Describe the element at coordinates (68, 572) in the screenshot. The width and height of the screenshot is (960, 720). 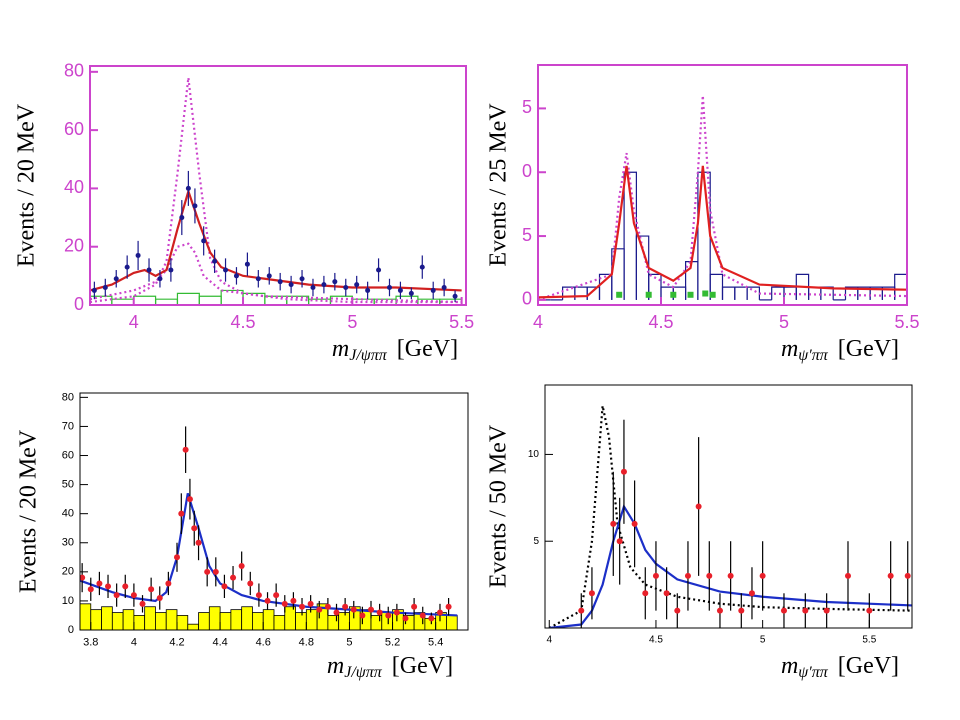
I see `y-tick-label: 20` at that location.